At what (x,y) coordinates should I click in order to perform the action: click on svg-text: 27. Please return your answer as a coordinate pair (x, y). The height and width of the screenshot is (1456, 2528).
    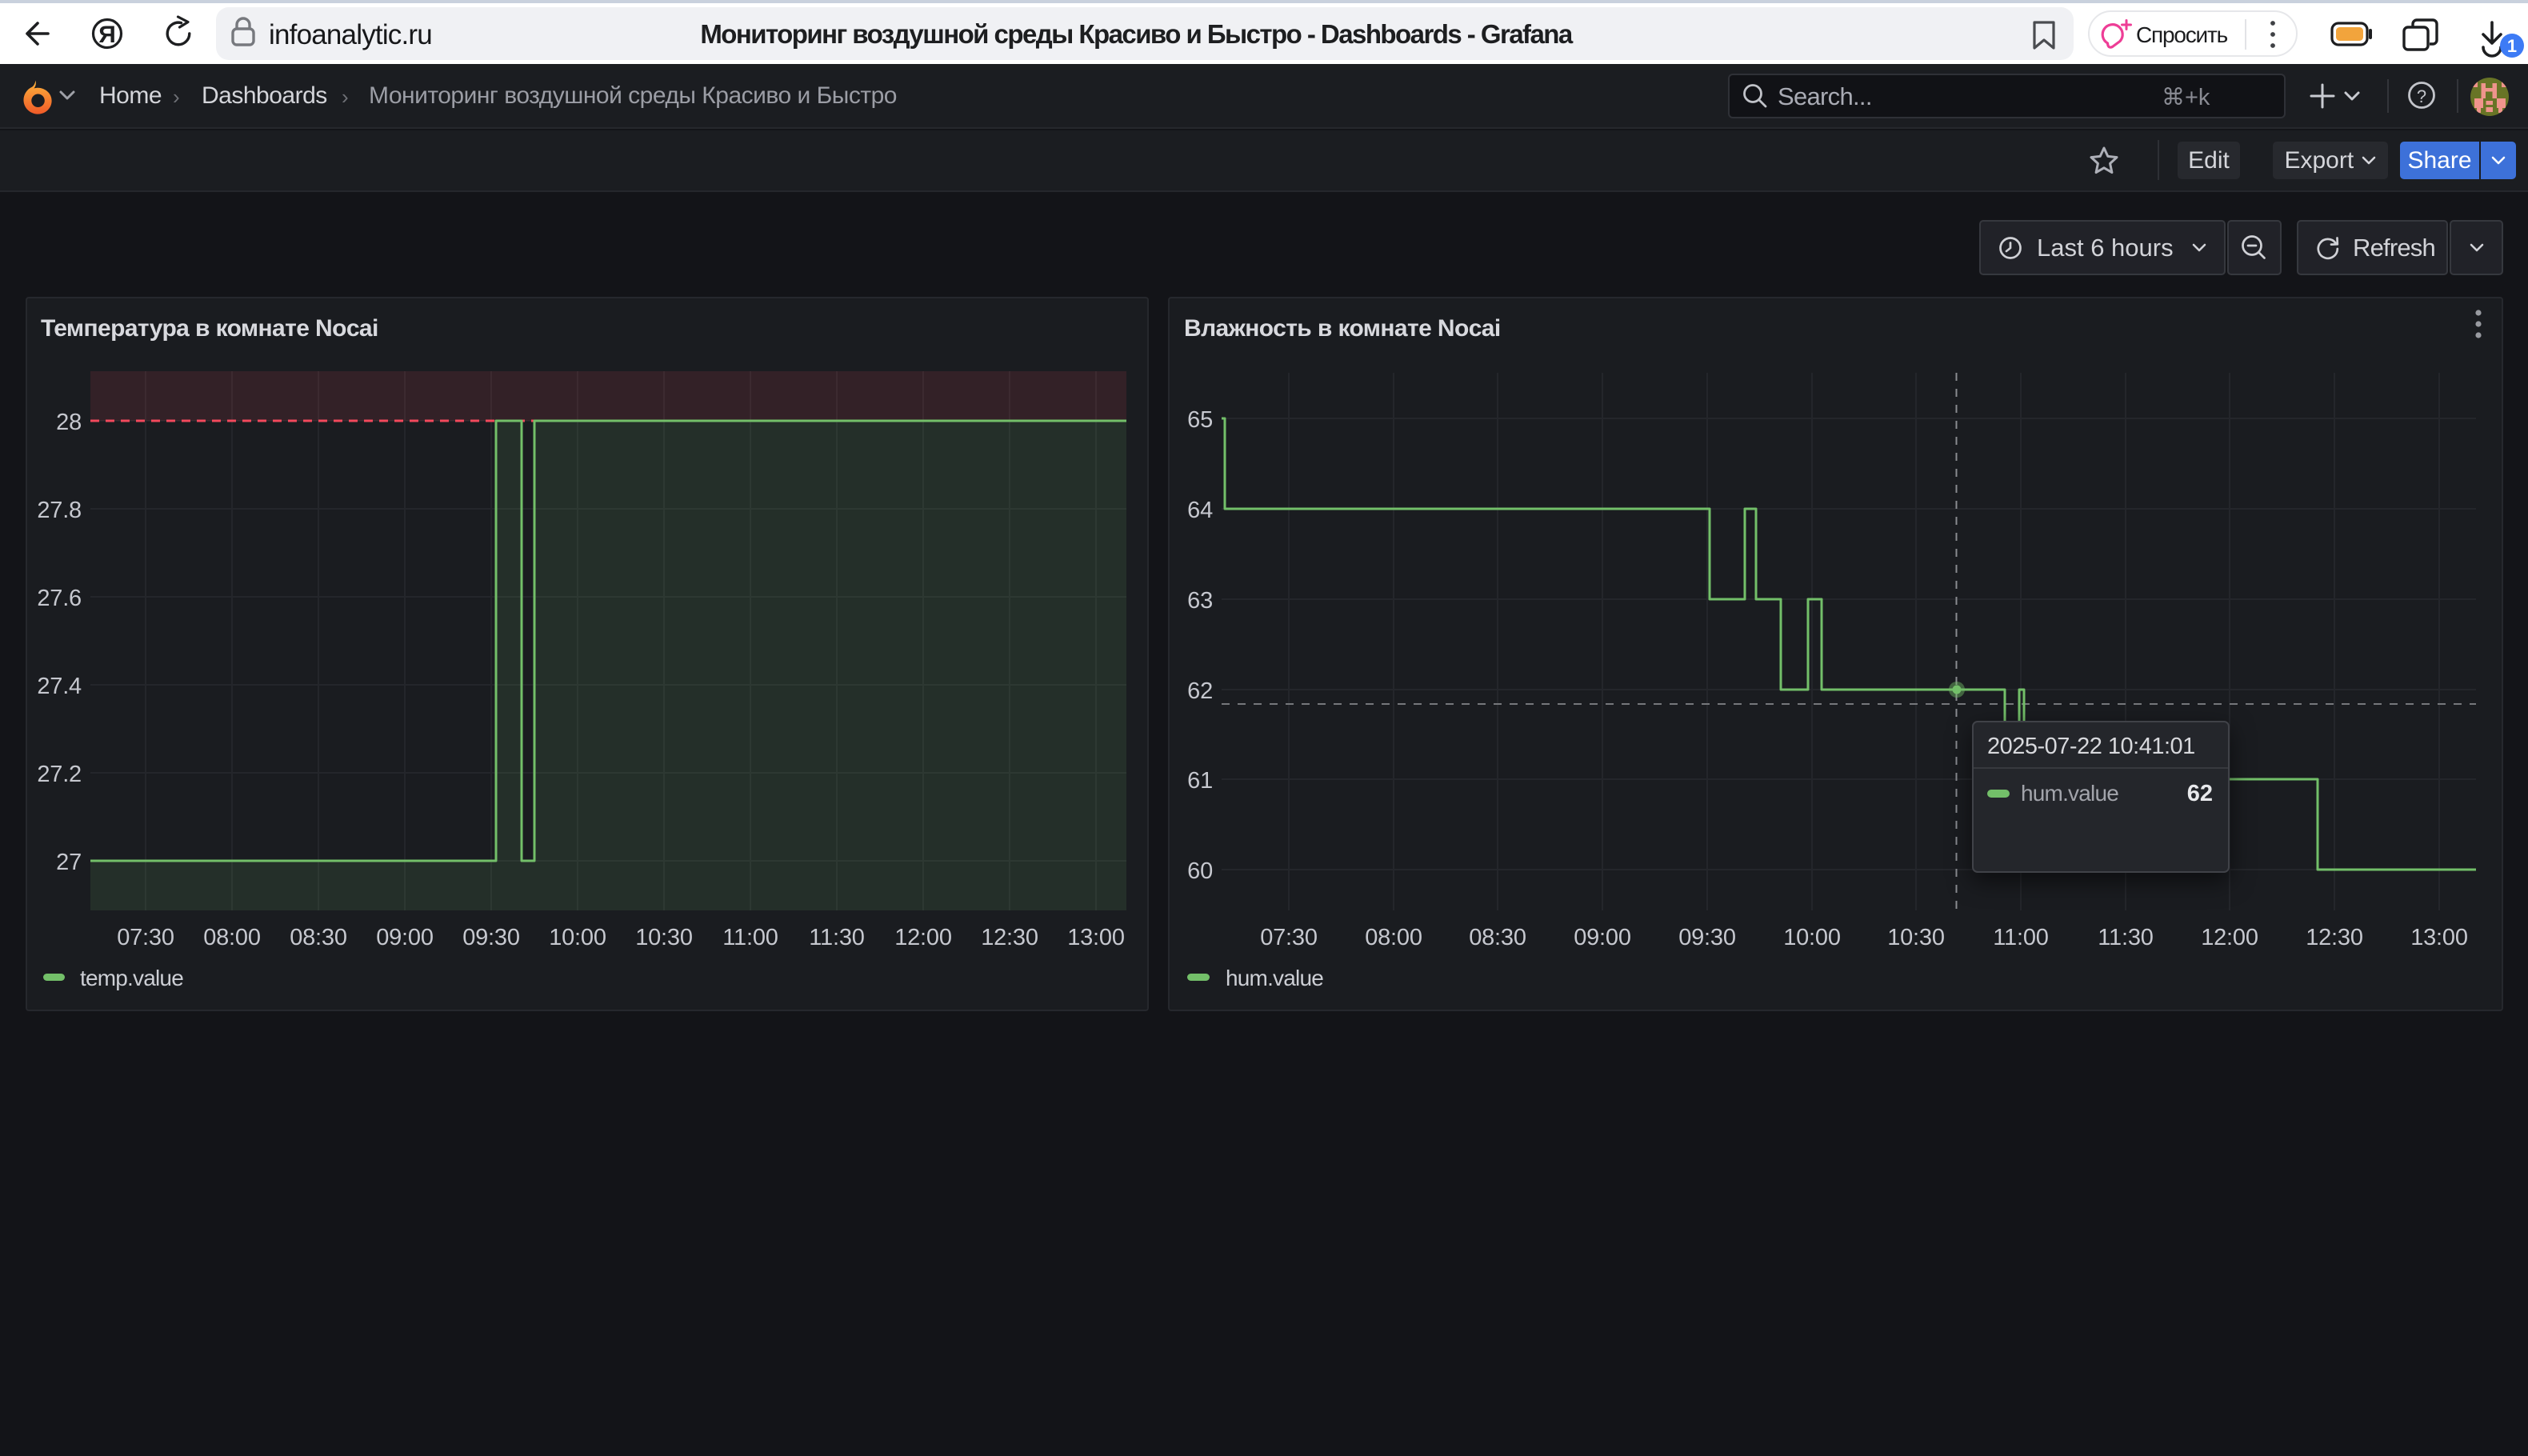
    Looking at the image, I should click on (69, 862).